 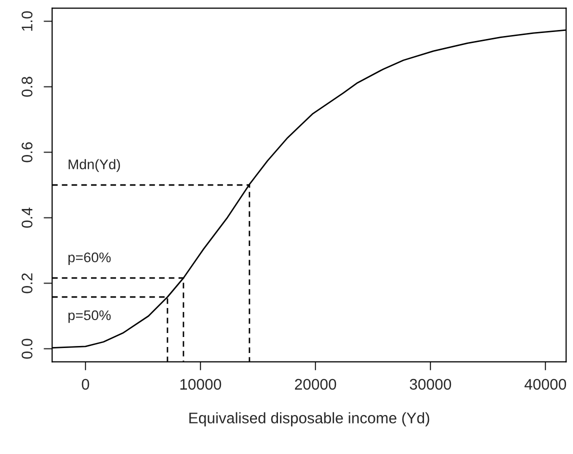 What do you see at coordinates (27, 348) in the screenshot?
I see `y-tick-label: 0.0` at bounding box center [27, 348].